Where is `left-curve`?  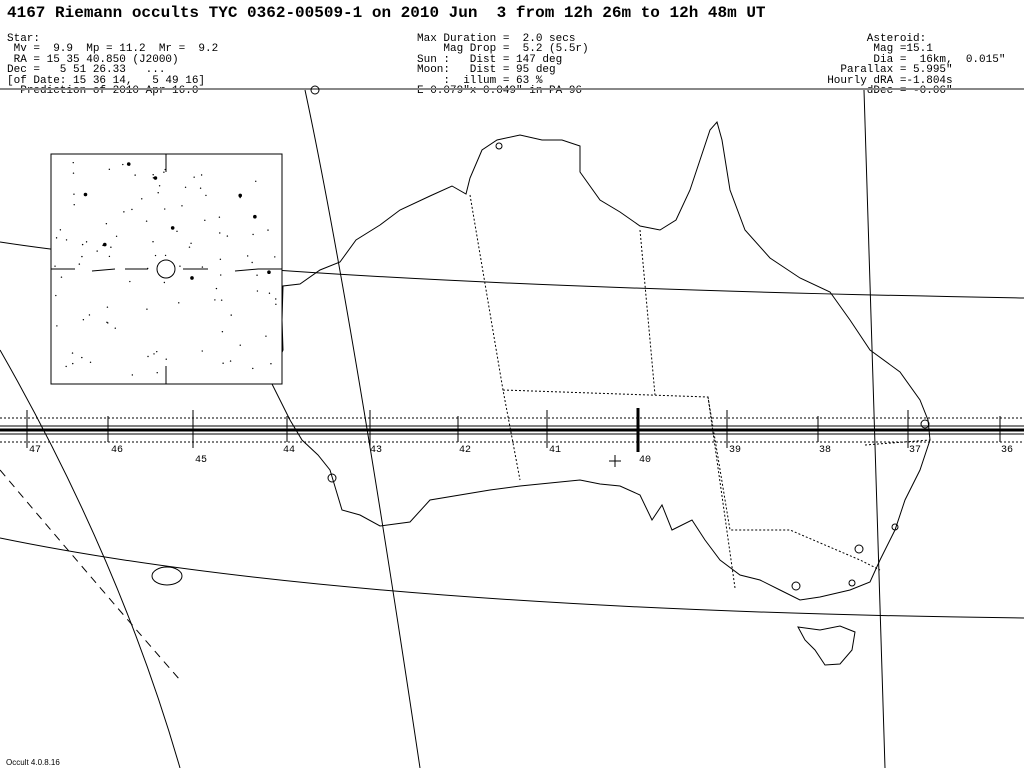
left-curve is located at coordinates (90, 558).